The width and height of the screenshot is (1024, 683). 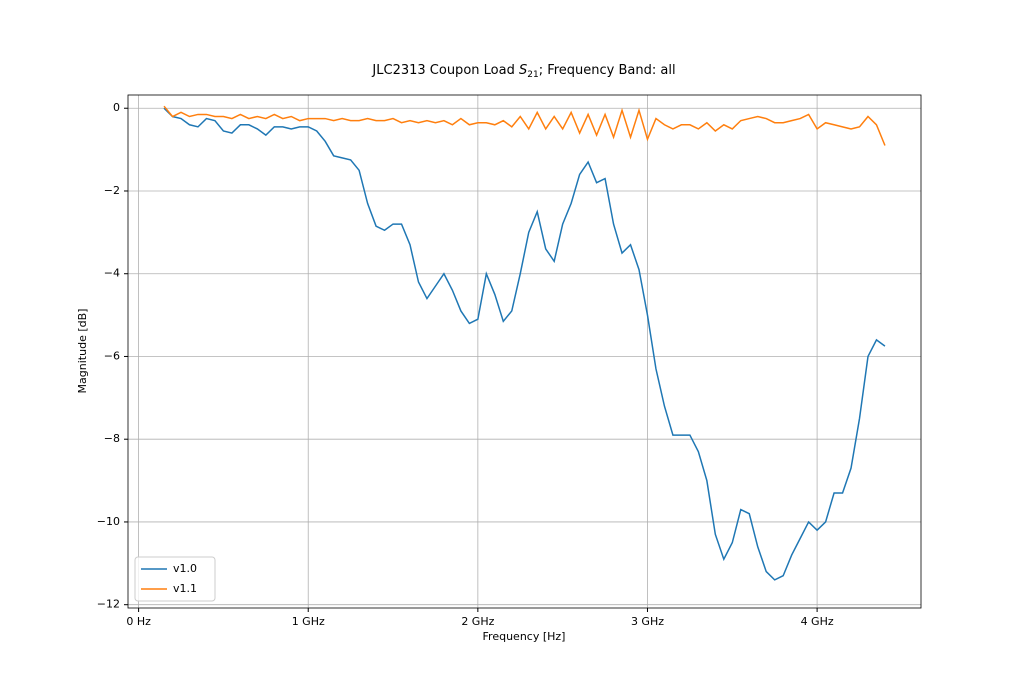 I want to click on legend-label: v1.1, so click(x=185, y=588).